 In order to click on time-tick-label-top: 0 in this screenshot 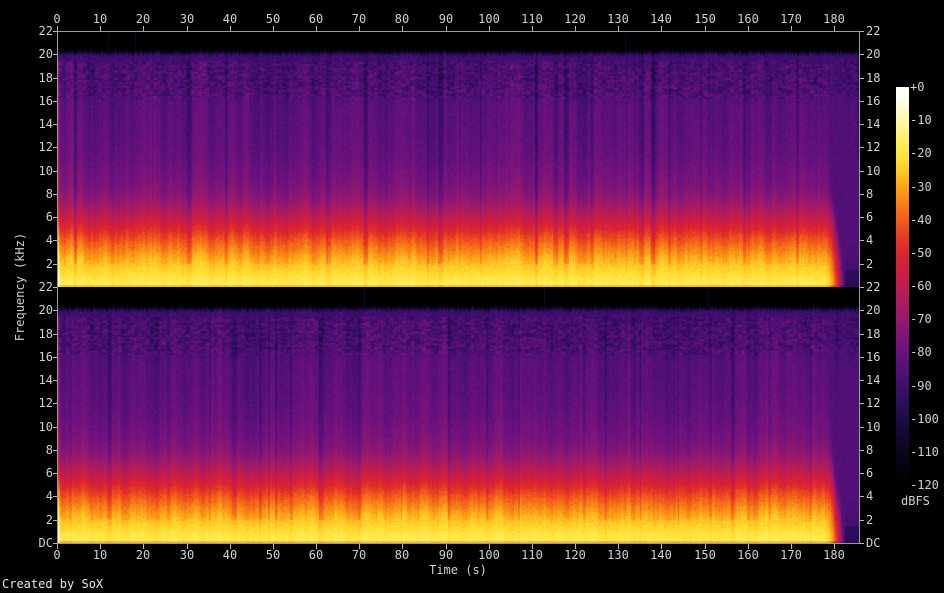, I will do `click(57, 19)`.